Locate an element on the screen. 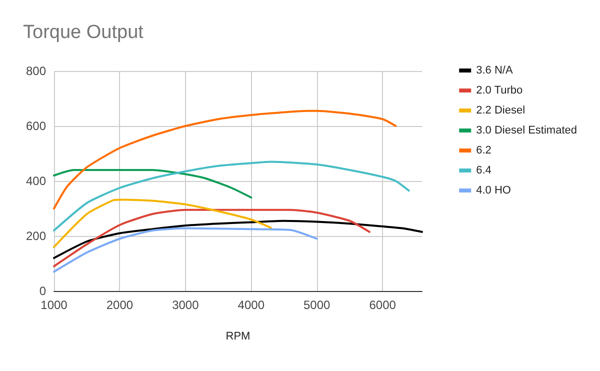 This screenshot has width=600, height=371. legend-label: 2.0 Turbo is located at coordinates (499, 90).